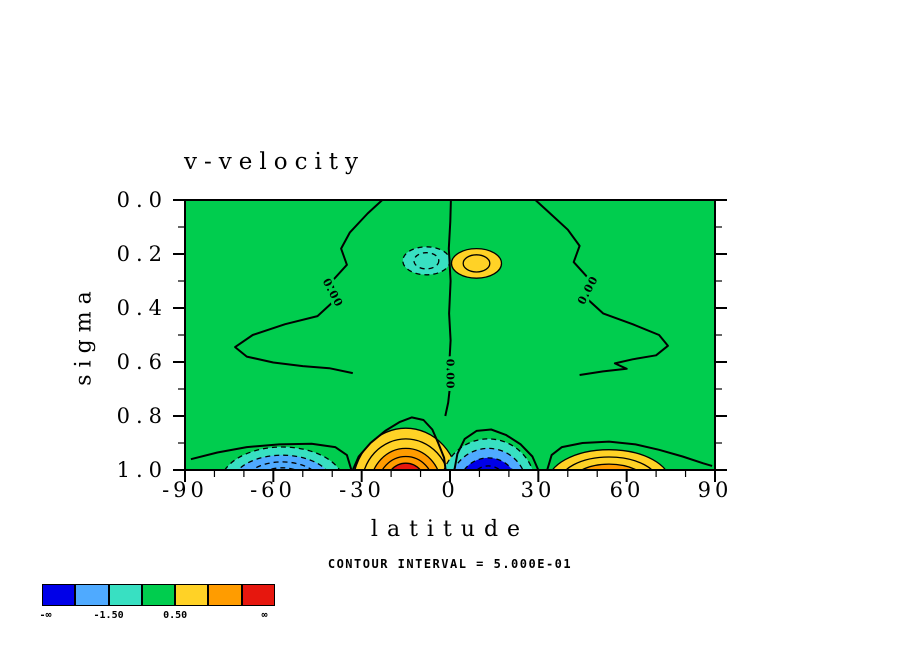 The height and width of the screenshot is (654, 904). What do you see at coordinates (450, 529) in the screenshot?
I see `x-axis-label: latitude` at bounding box center [450, 529].